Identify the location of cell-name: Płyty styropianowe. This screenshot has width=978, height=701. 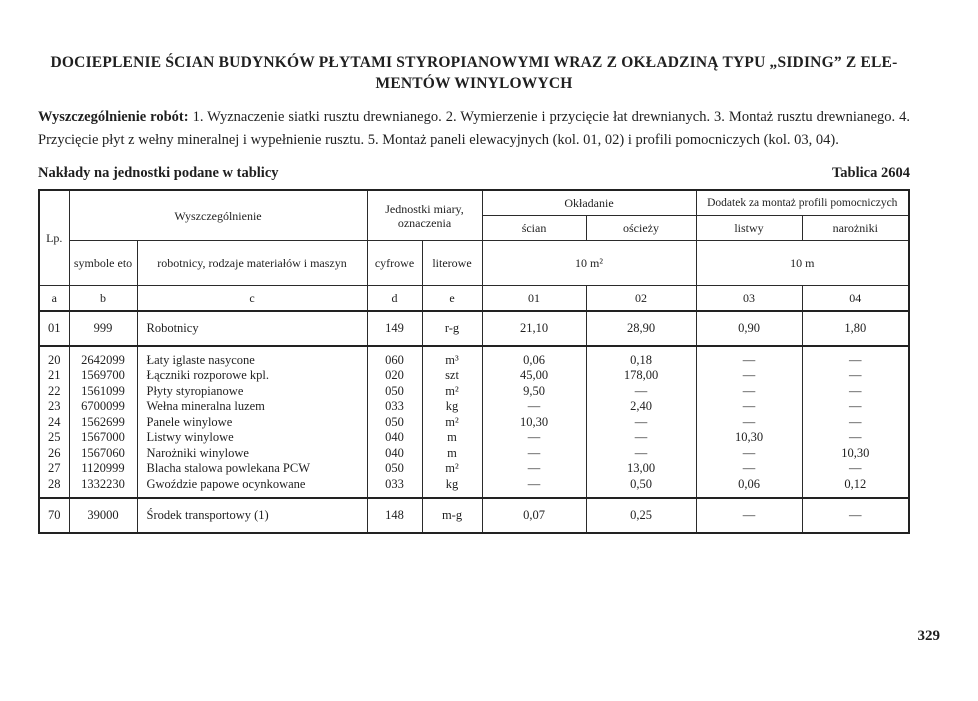
(252, 391).